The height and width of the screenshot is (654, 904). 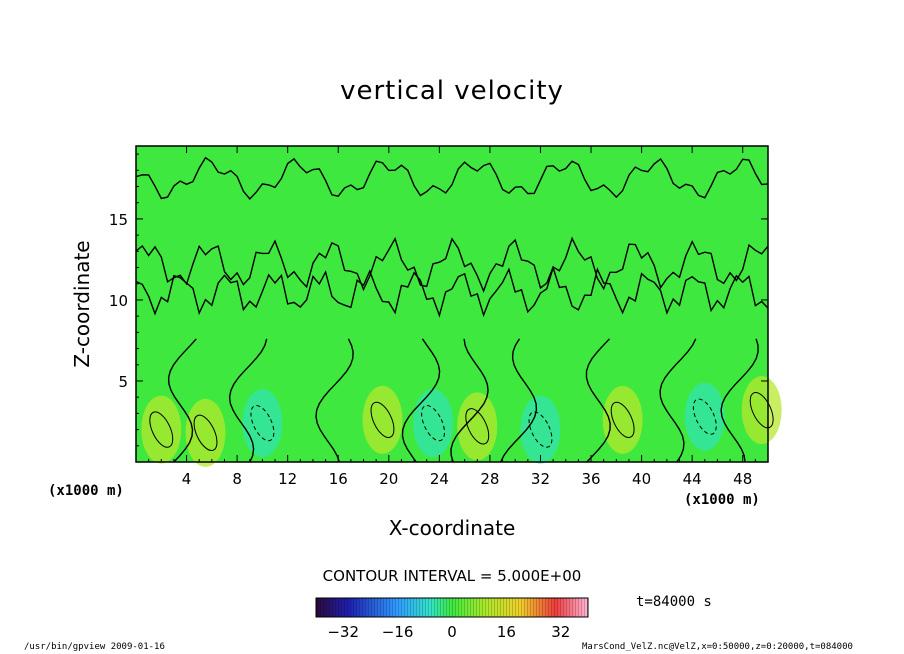 I want to click on zero-contour-upper, so click(x=452, y=264).